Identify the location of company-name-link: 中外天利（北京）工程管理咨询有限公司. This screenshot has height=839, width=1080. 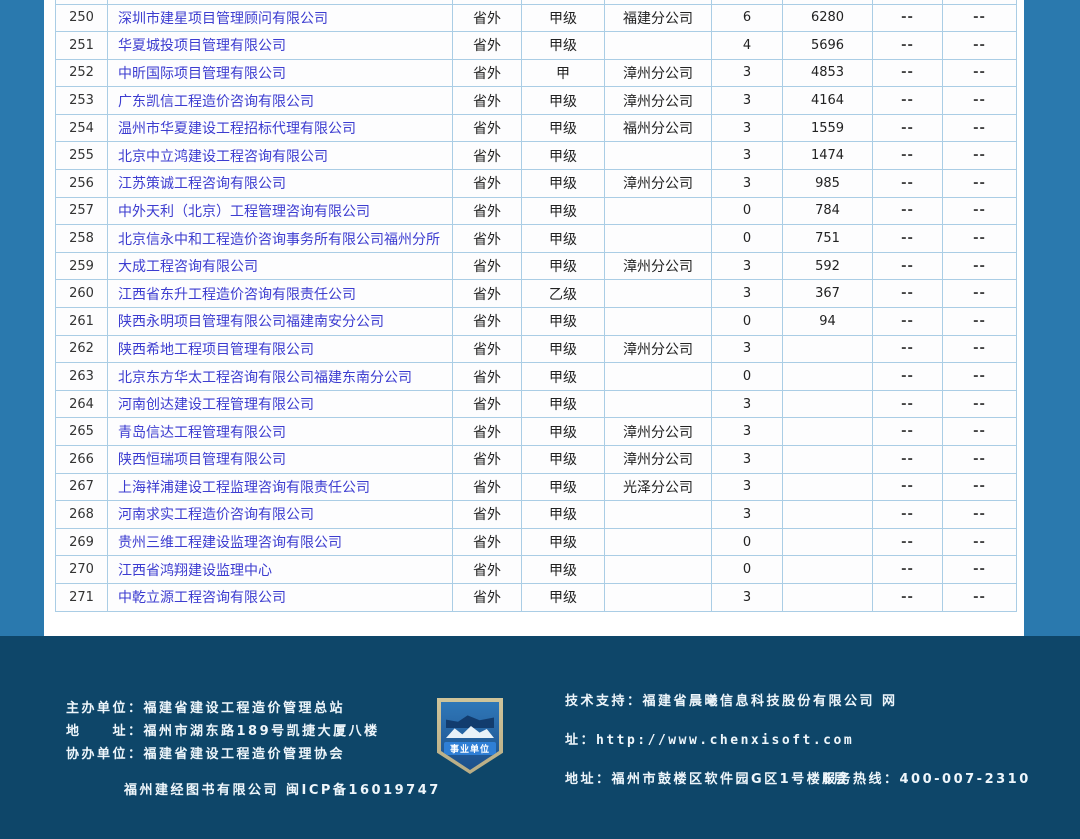
(280, 211).